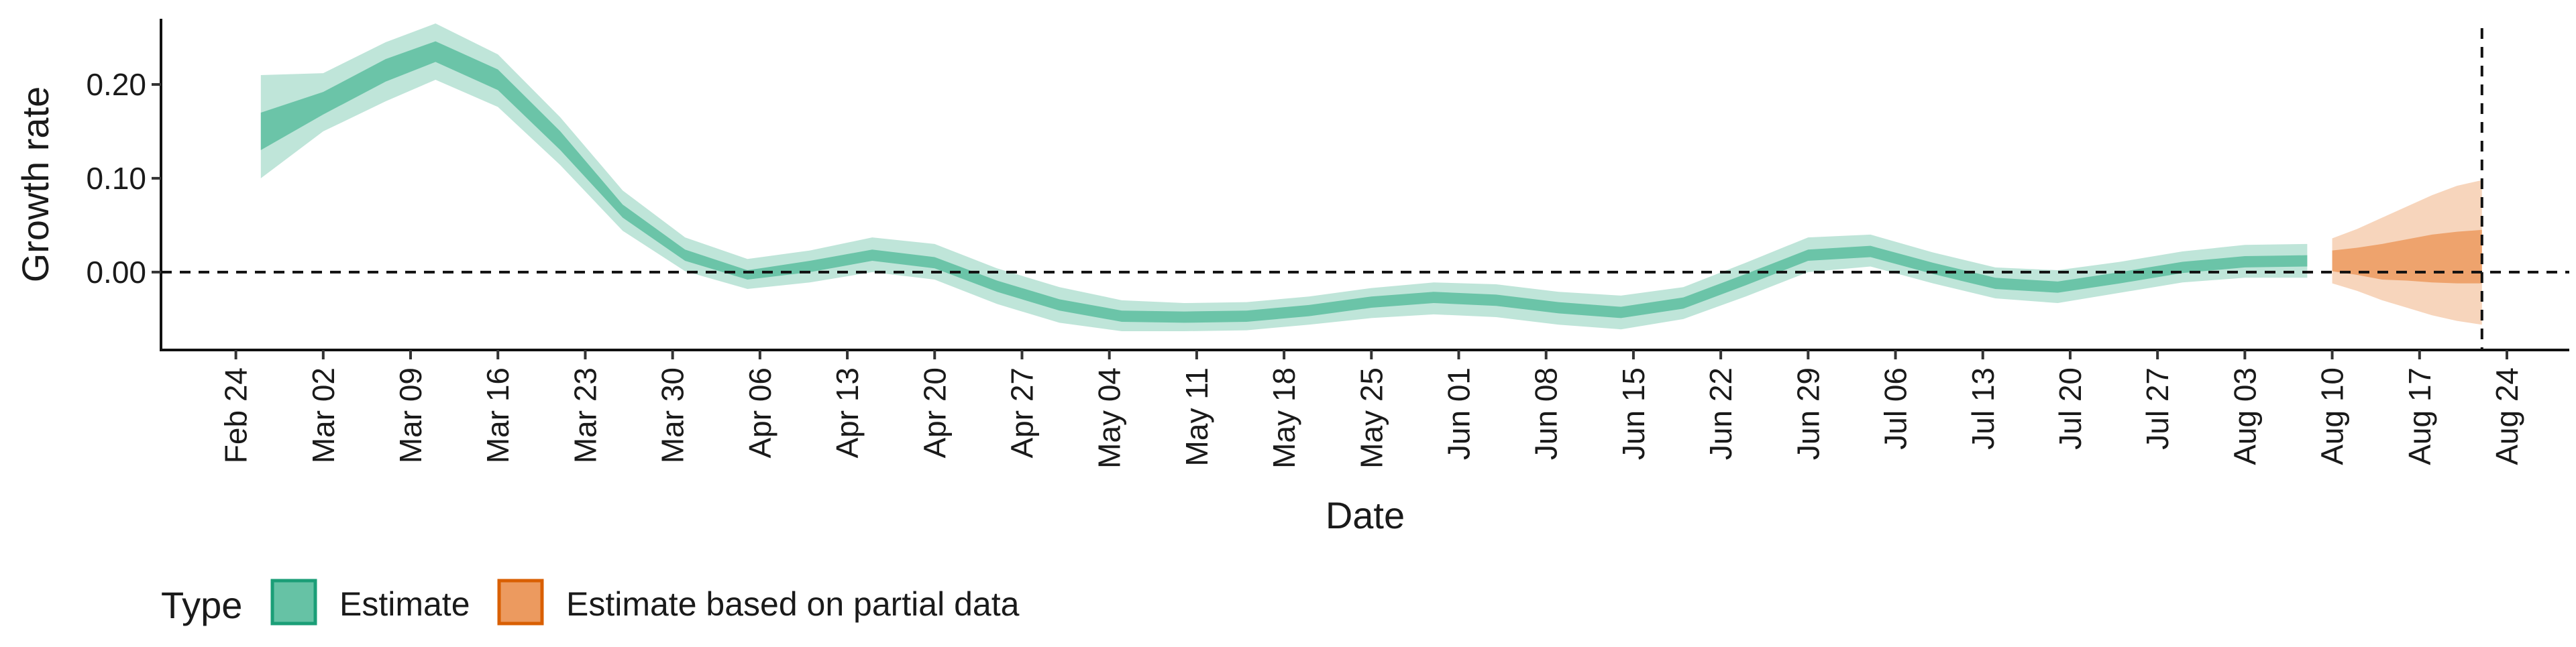 The height and width of the screenshot is (647, 2576). What do you see at coordinates (116, 178) in the screenshot?
I see `y-tick-label: 0.10` at bounding box center [116, 178].